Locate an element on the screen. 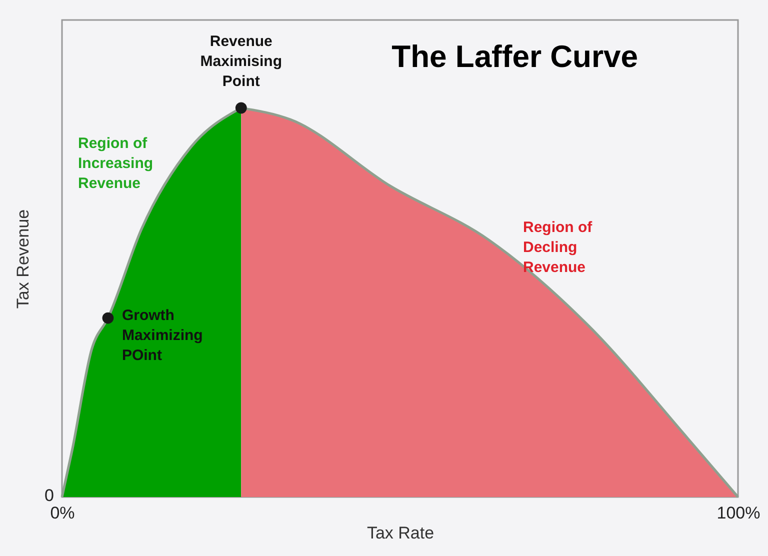 The height and width of the screenshot is (556, 768). annotation: Revenue Maximising Point is located at coordinates (241, 61).